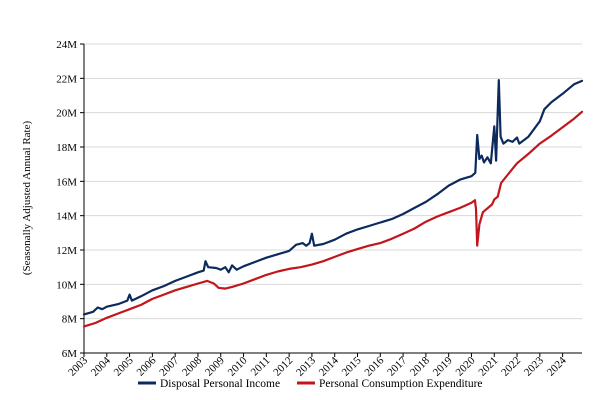  Describe the element at coordinates (66, 182) in the screenshot. I see `y-tick-label: 16M` at that location.